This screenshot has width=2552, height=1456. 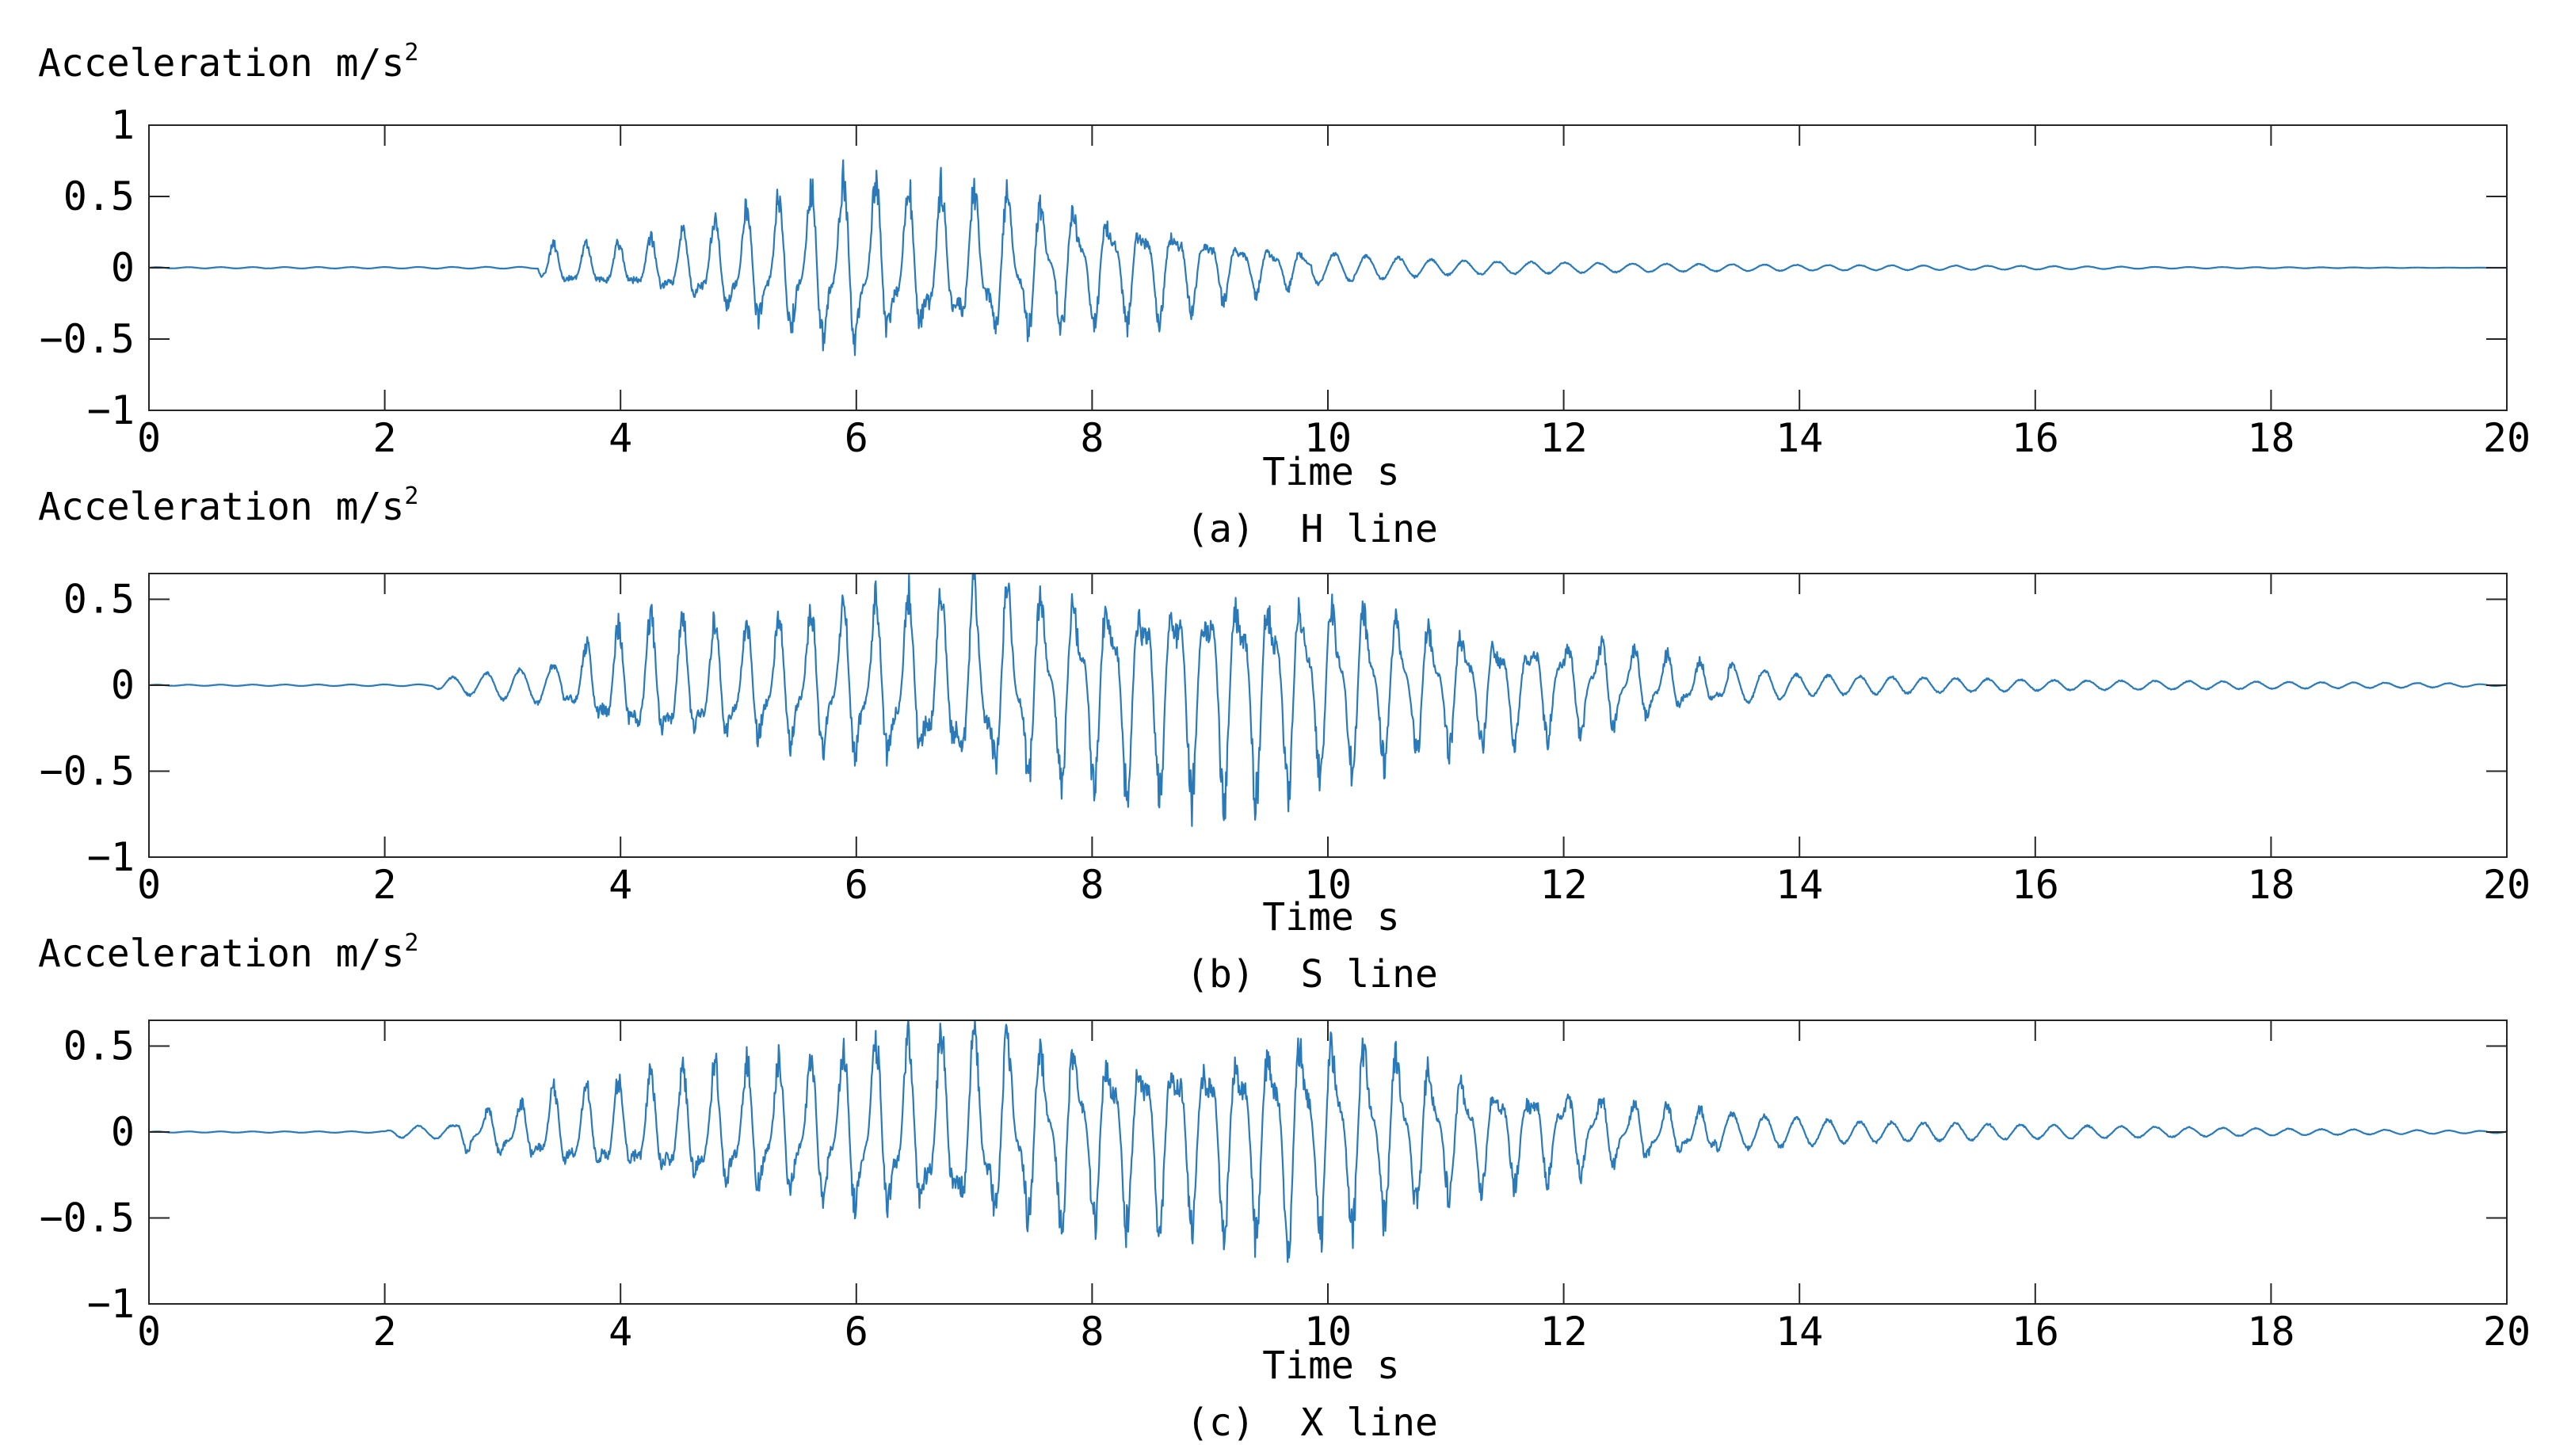 What do you see at coordinates (1312, 529) in the screenshot?
I see `panel-caption: (a) H line` at bounding box center [1312, 529].